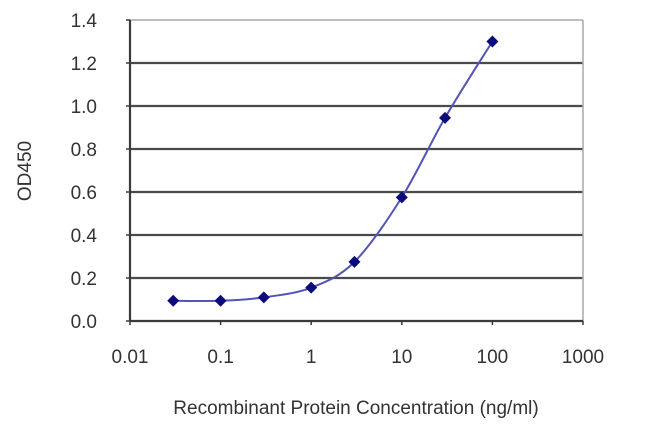 The image size is (650, 433). I want to click on x-tick-label: 0.01, so click(130, 357).